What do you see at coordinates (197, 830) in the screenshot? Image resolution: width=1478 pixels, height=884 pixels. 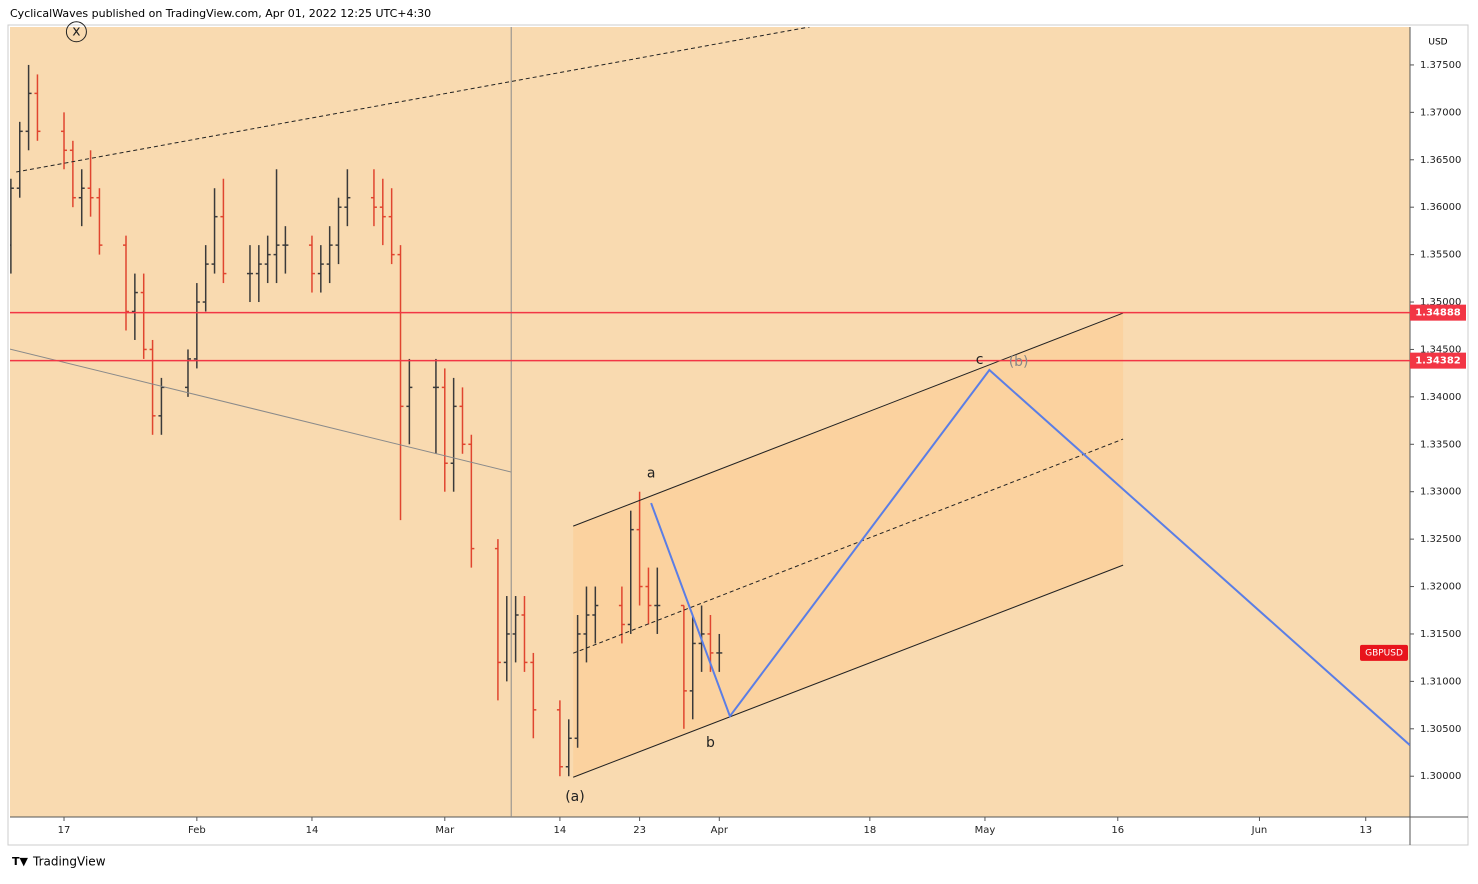 I see `x-tick-label: Feb` at bounding box center [197, 830].